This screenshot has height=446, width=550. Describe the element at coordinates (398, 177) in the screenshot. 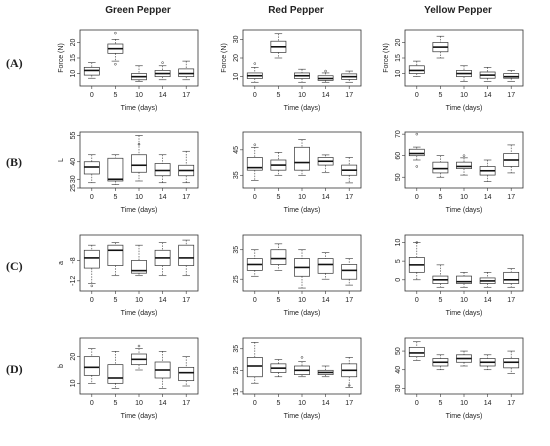

I see `y-tick-label: 50` at that location.